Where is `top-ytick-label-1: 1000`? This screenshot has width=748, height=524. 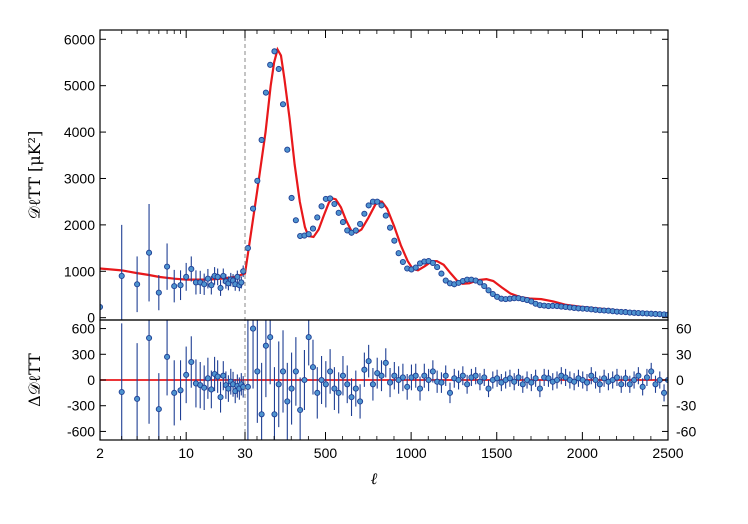 top-ytick-label-1: 1000 is located at coordinates (79, 271).